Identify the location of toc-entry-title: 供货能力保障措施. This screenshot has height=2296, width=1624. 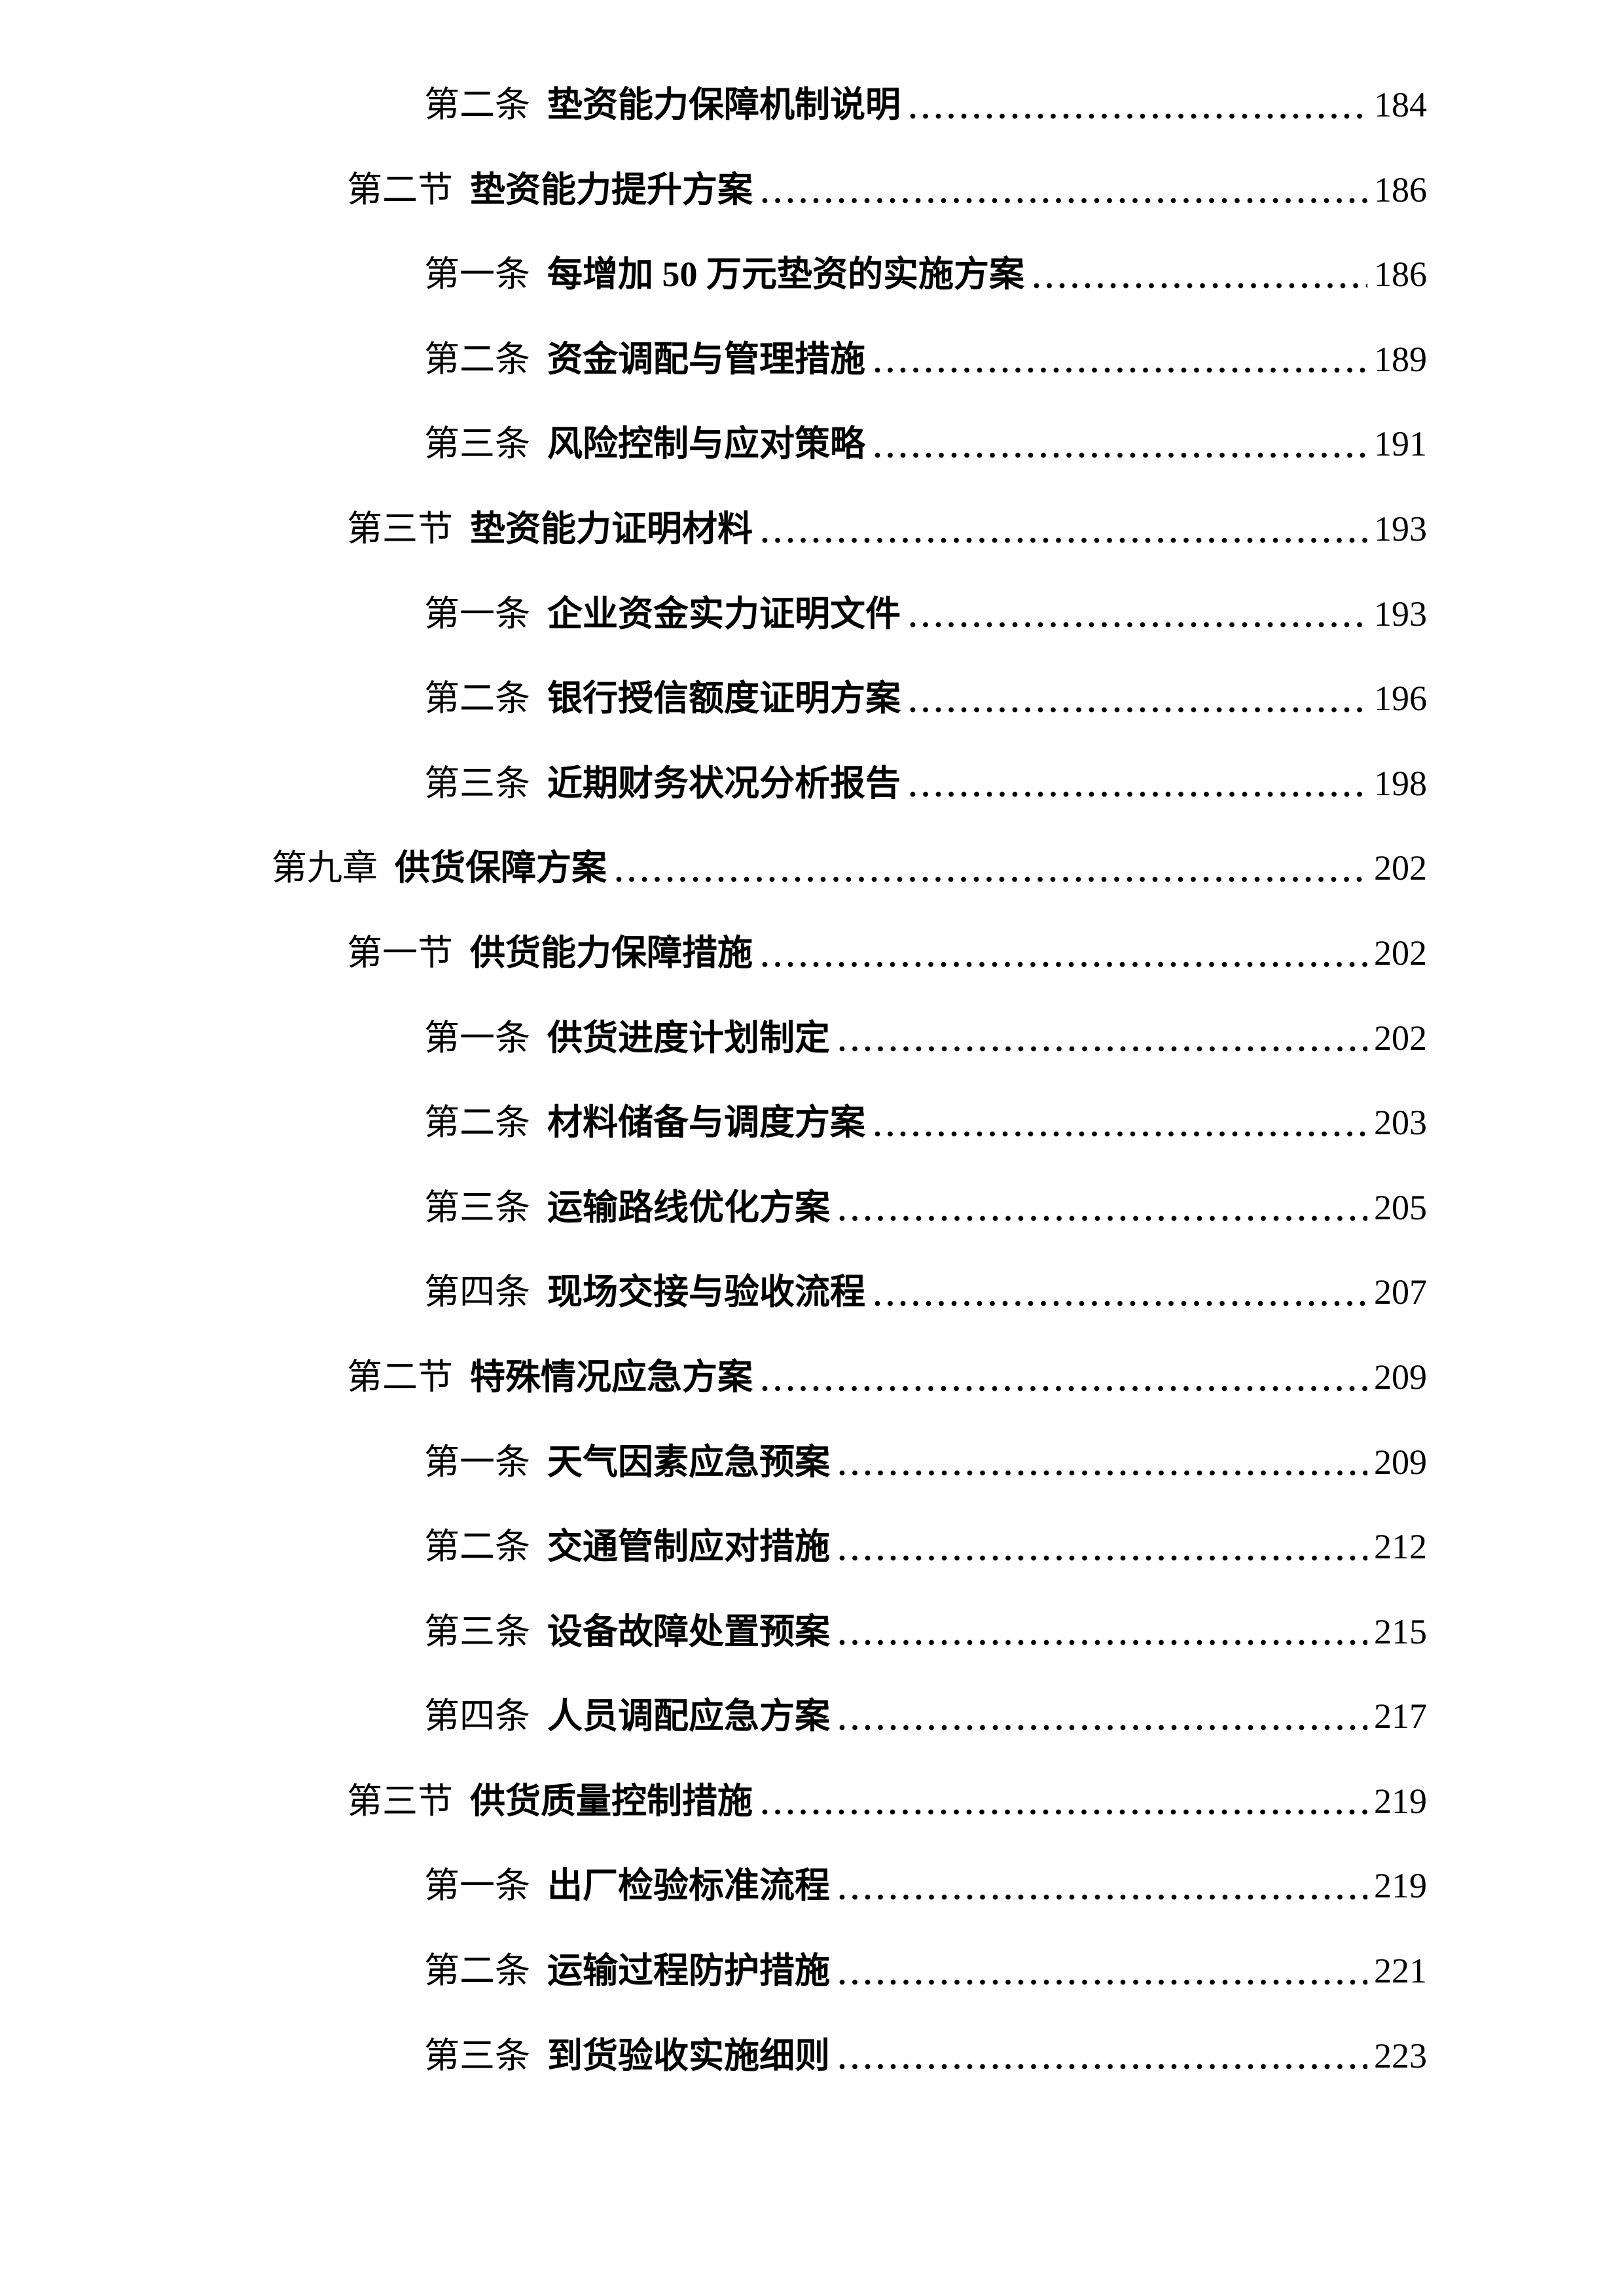
(611, 953).